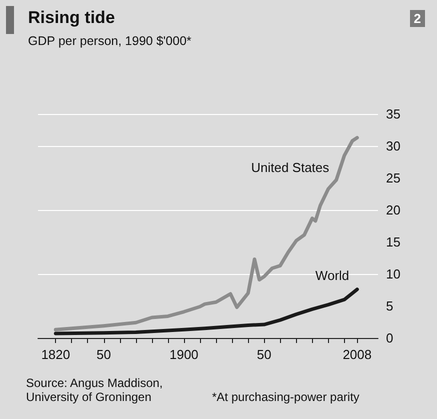  I want to click on x-tick-label: 2008, so click(357, 354).